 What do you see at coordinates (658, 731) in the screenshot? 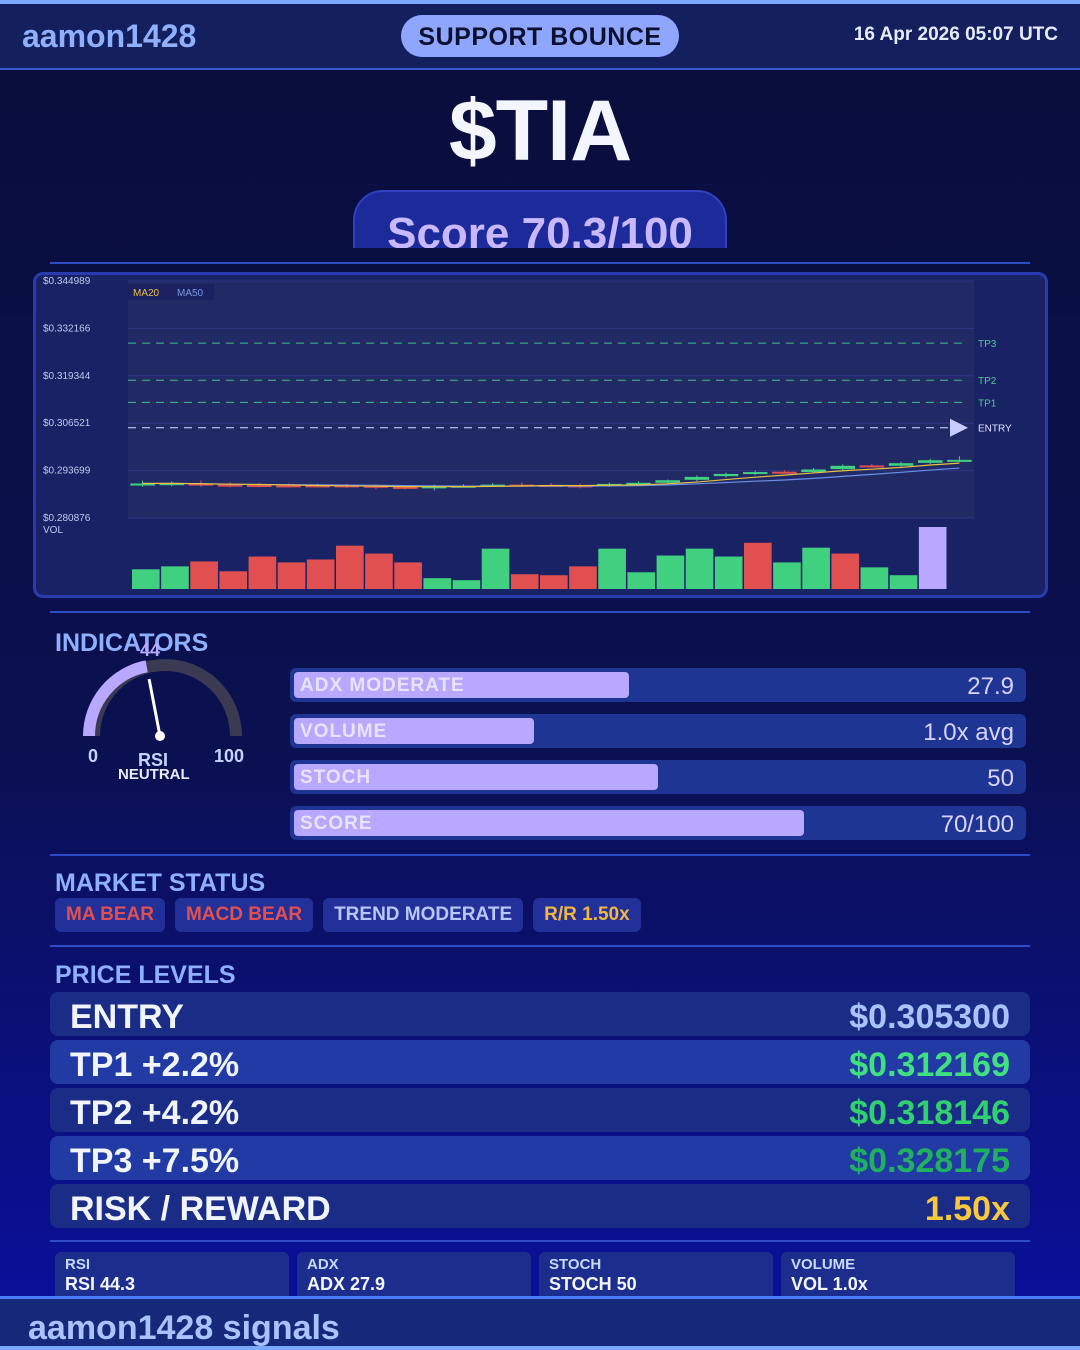
I see `indicator-bar-volume: VOLUME 1.0x avg` at bounding box center [658, 731].